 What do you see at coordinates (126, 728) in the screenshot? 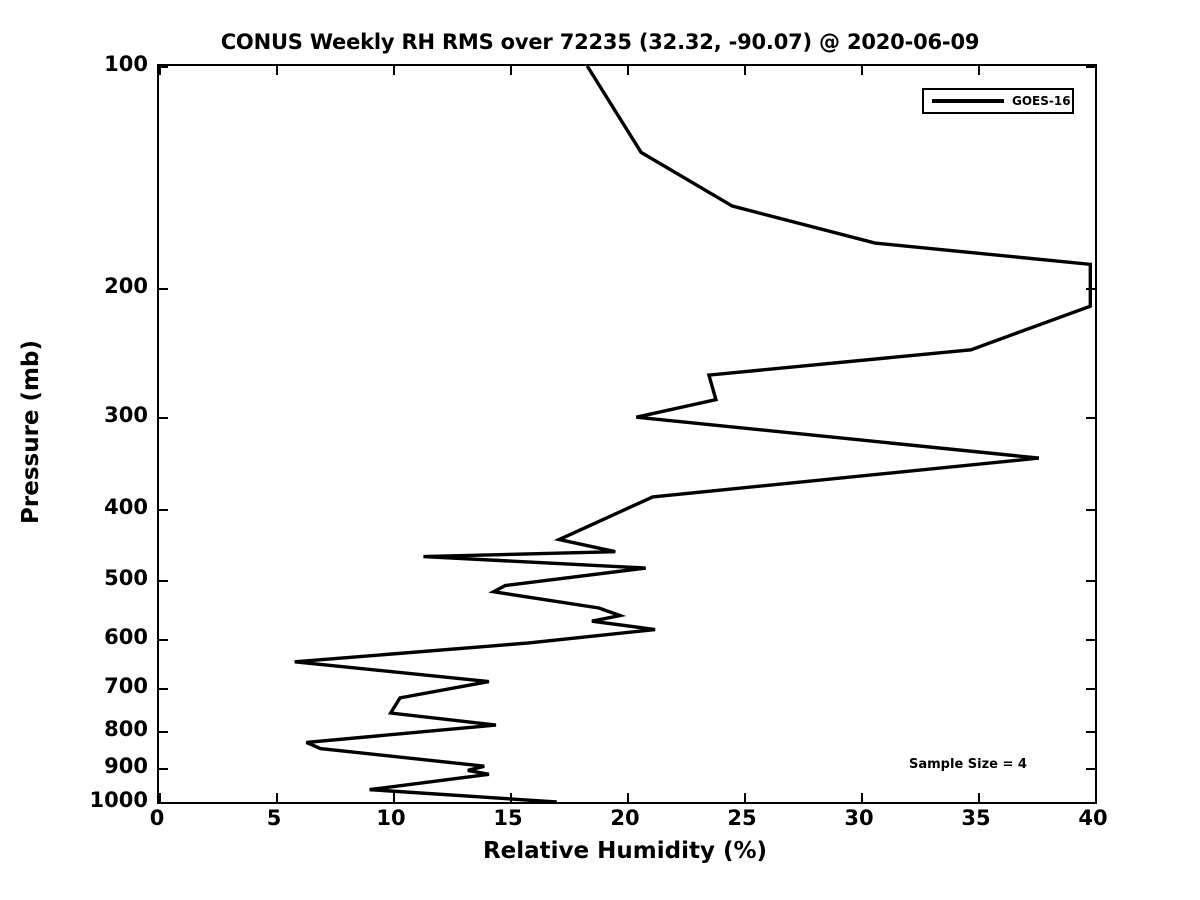
I see `y-tick-label: 800` at bounding box center [126, 728].